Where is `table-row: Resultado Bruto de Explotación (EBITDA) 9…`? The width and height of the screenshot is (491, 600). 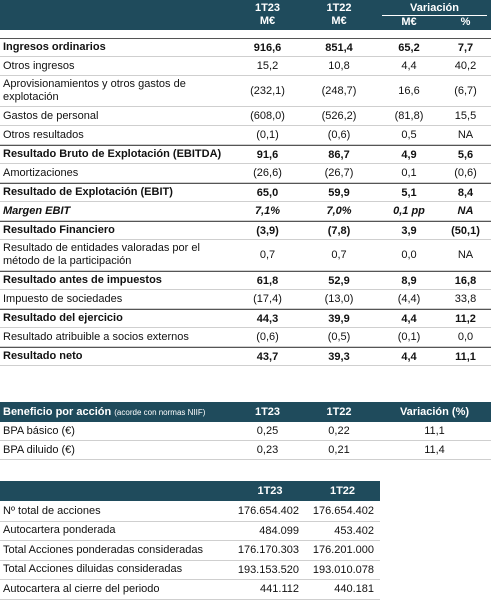
table-row: Resultado Bruto de Explotación (EBITDA) 9… is located at coordinates (245, 154).